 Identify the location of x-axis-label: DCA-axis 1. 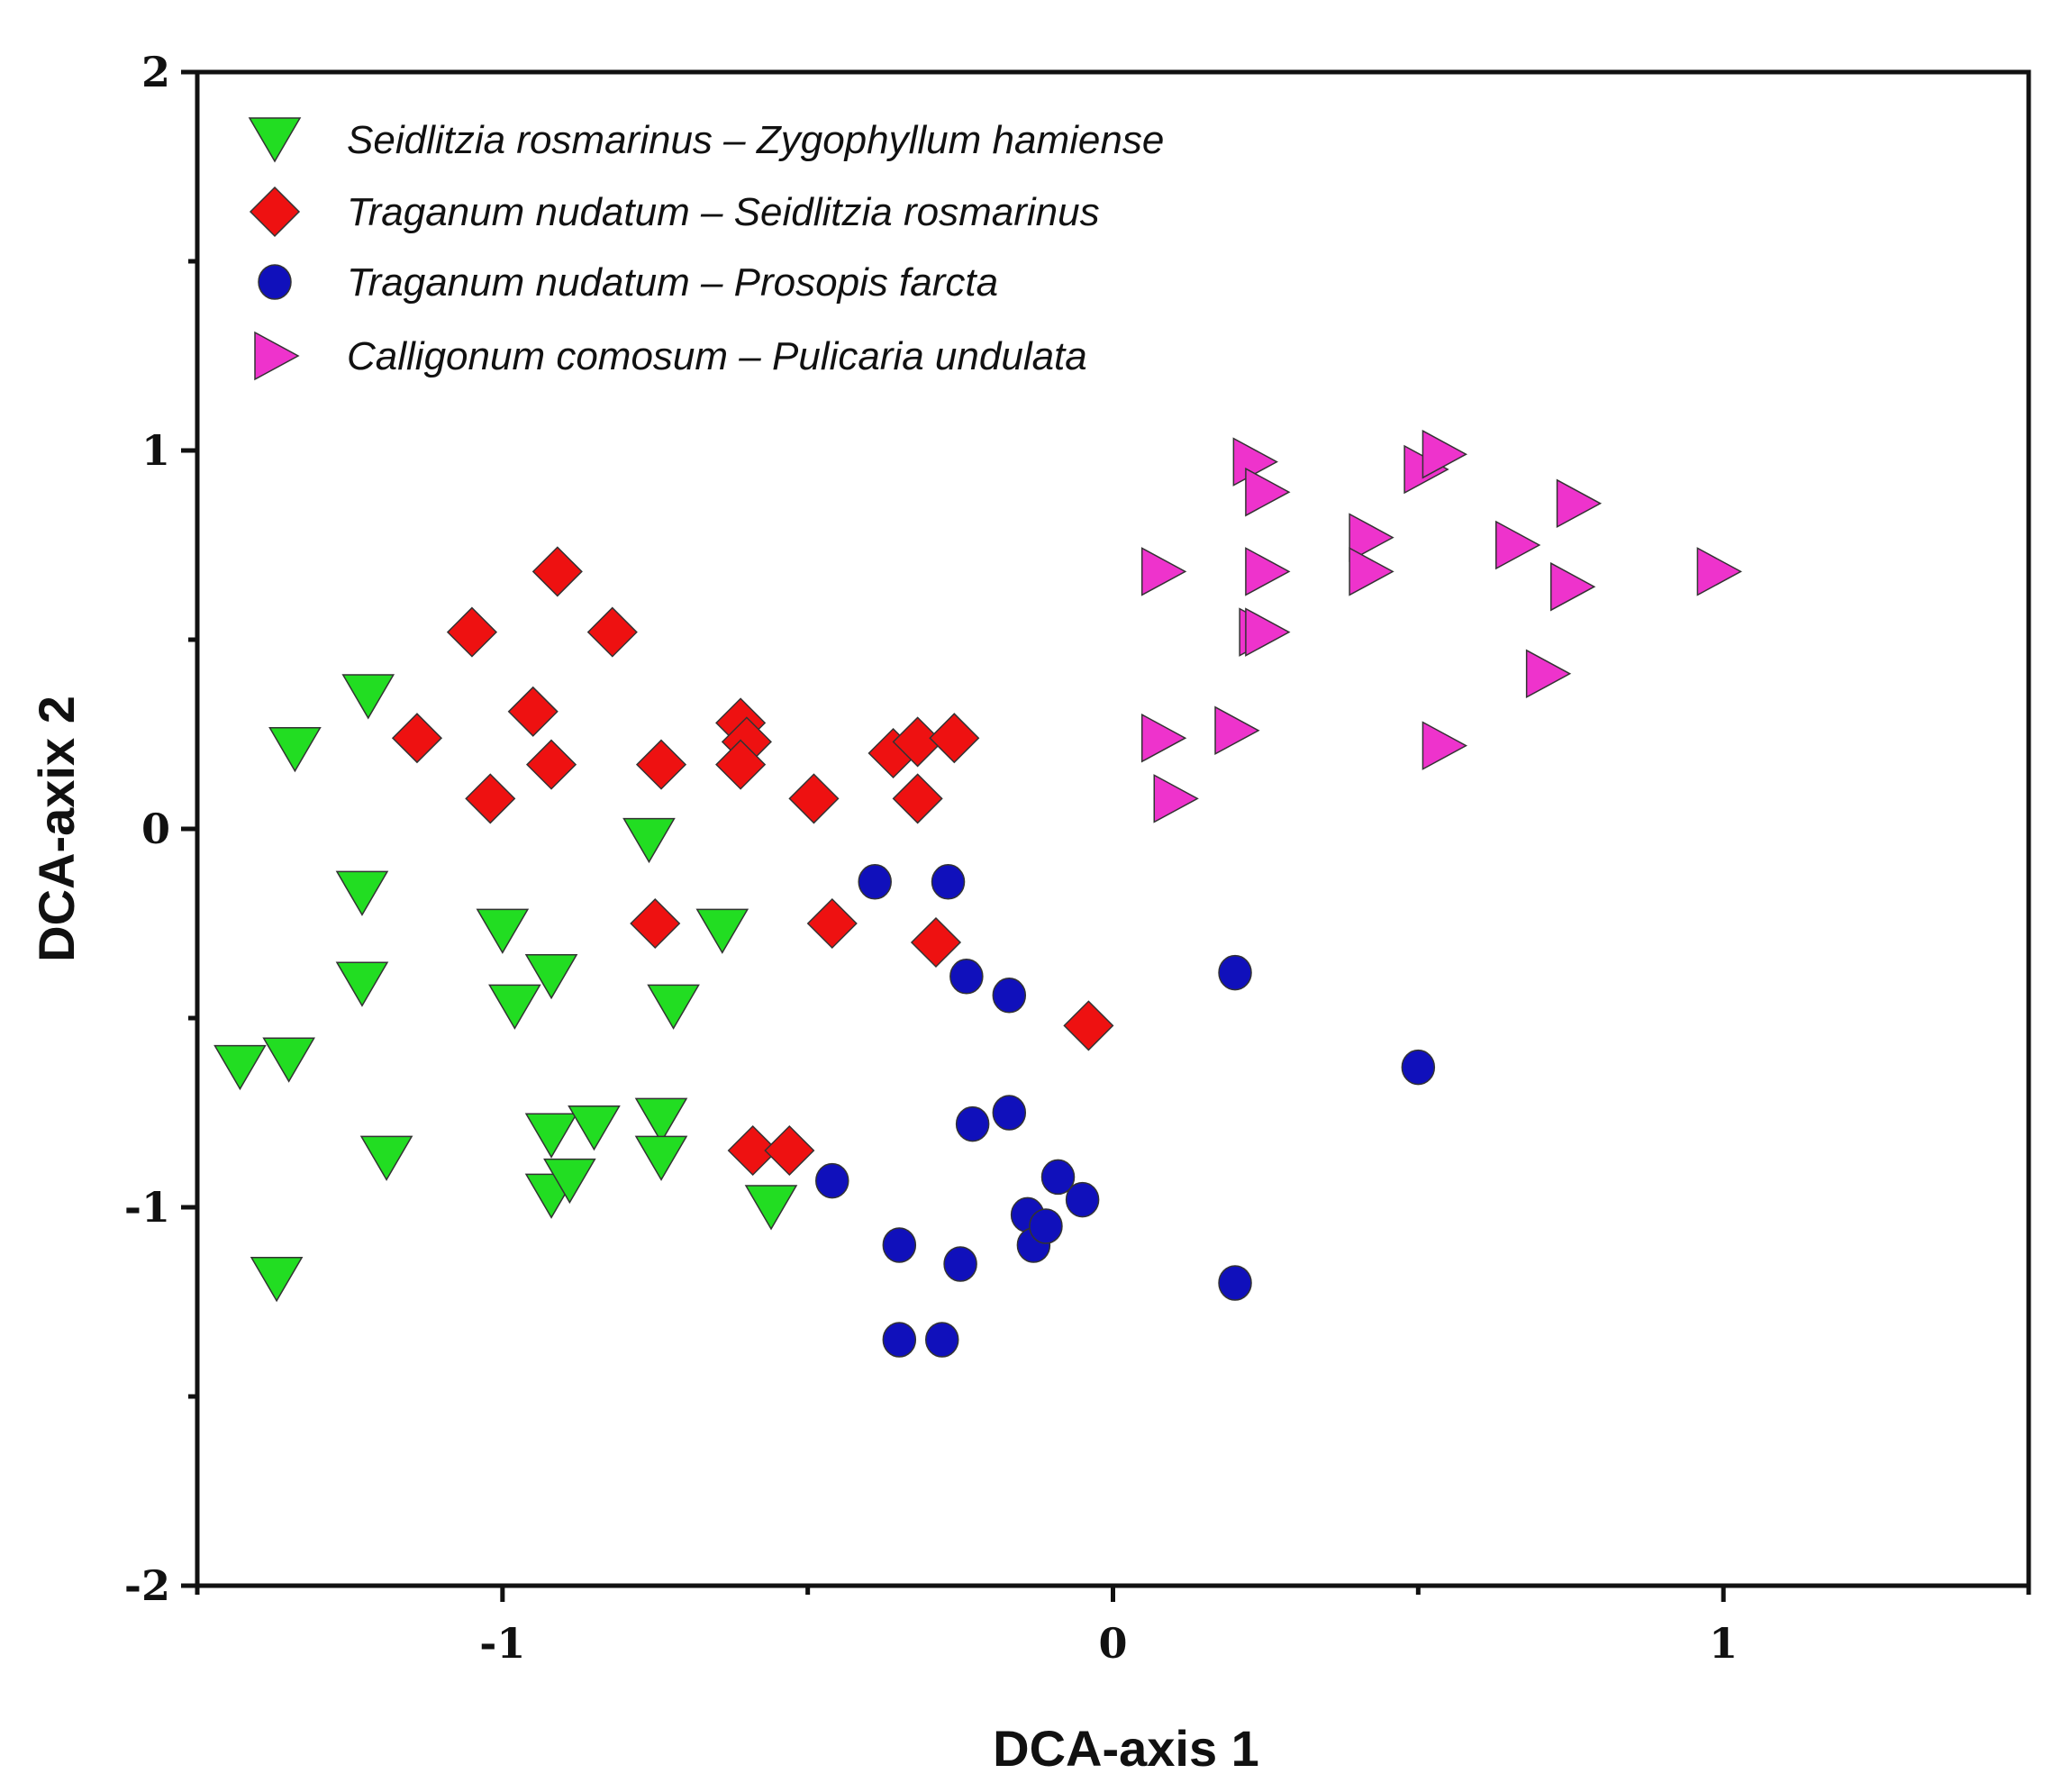
(1126, 1749).